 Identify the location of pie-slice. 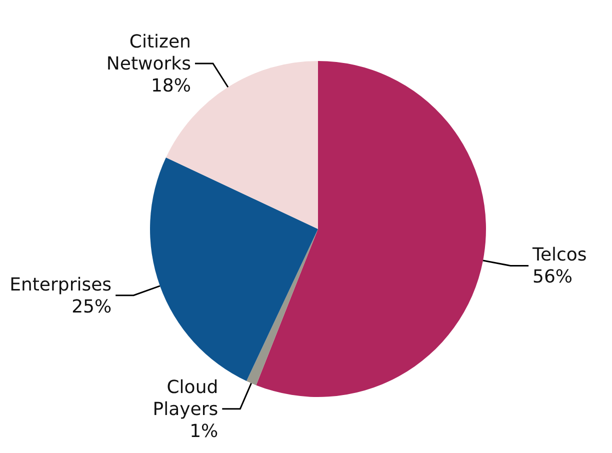
(282, 307).